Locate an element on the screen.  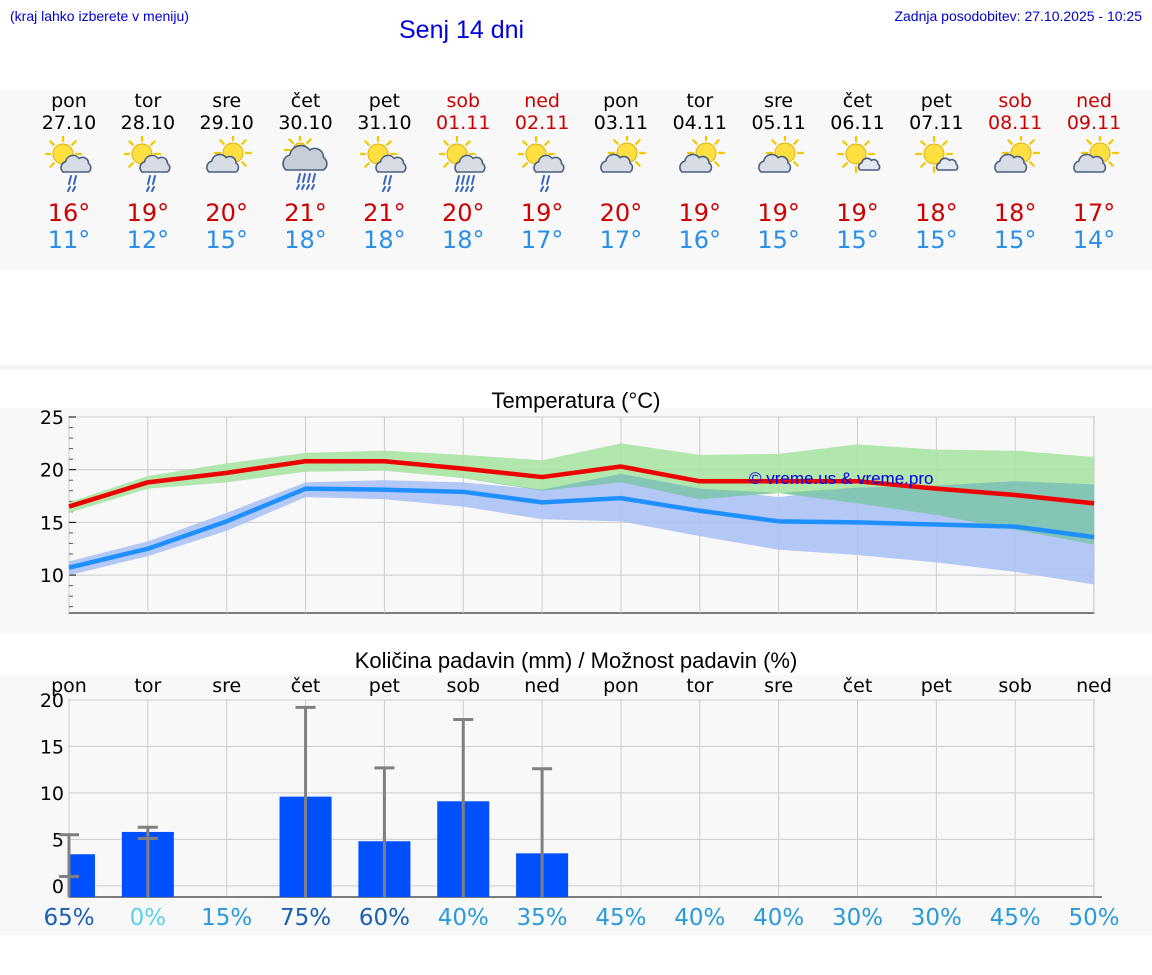
precip-probability: 35% is located at coordinates (542, 918).